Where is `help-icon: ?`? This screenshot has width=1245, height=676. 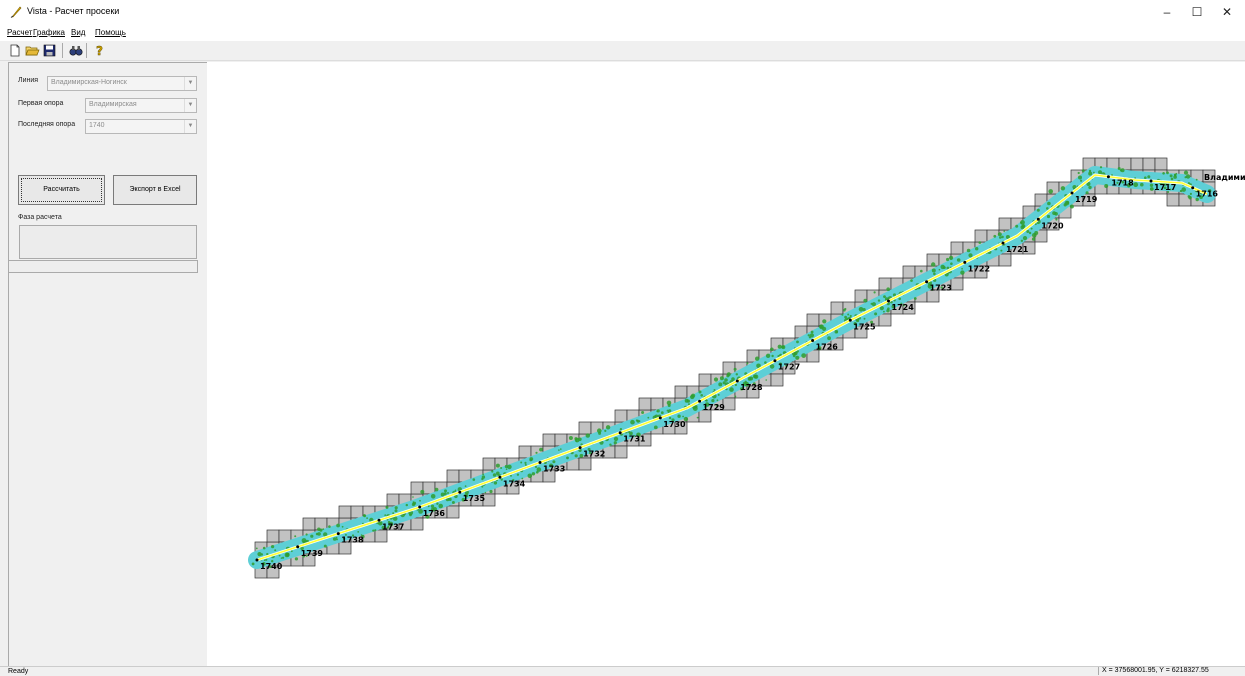
help-icon: ? is located at coordinates (100, 50).